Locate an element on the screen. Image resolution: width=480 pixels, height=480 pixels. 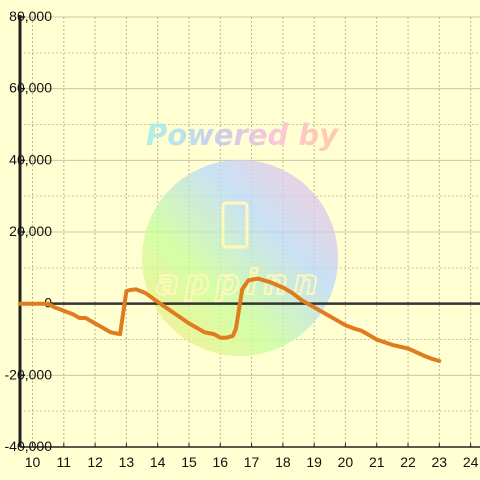
x-tick-label: 24 is located at coordinates (471, 462).